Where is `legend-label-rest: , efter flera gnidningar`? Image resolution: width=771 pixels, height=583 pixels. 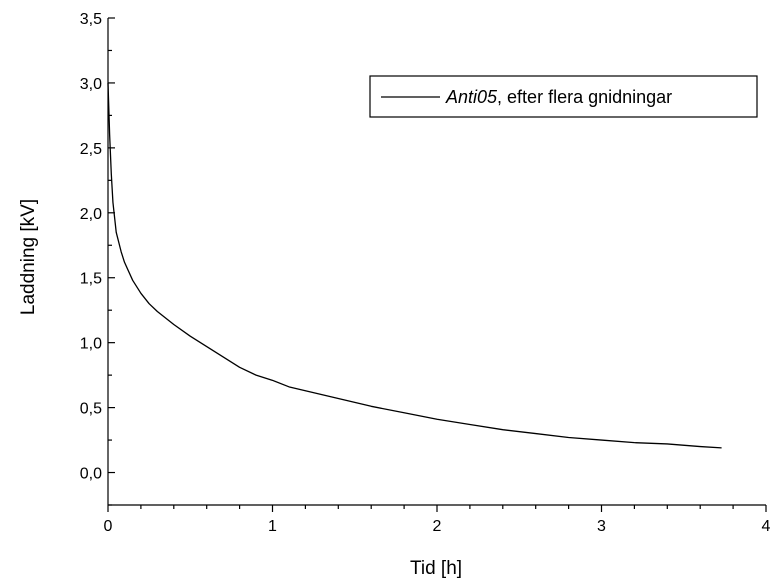 legend-label-rest: , efter flera gnidningar is located at coordinates (584, 97).